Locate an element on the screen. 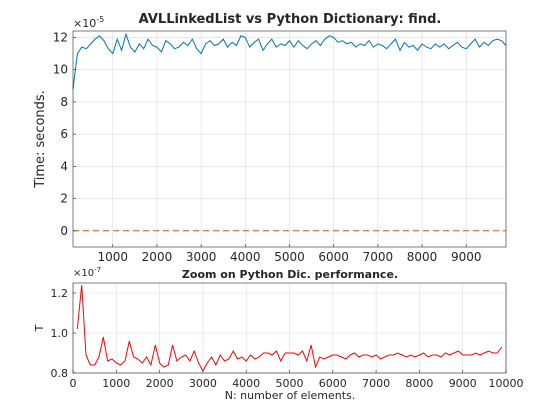 Image resolution: width=560 pixels, height=420 pixels. zoom-x-tick-label: 10000 is located at coordinates (506, 383).